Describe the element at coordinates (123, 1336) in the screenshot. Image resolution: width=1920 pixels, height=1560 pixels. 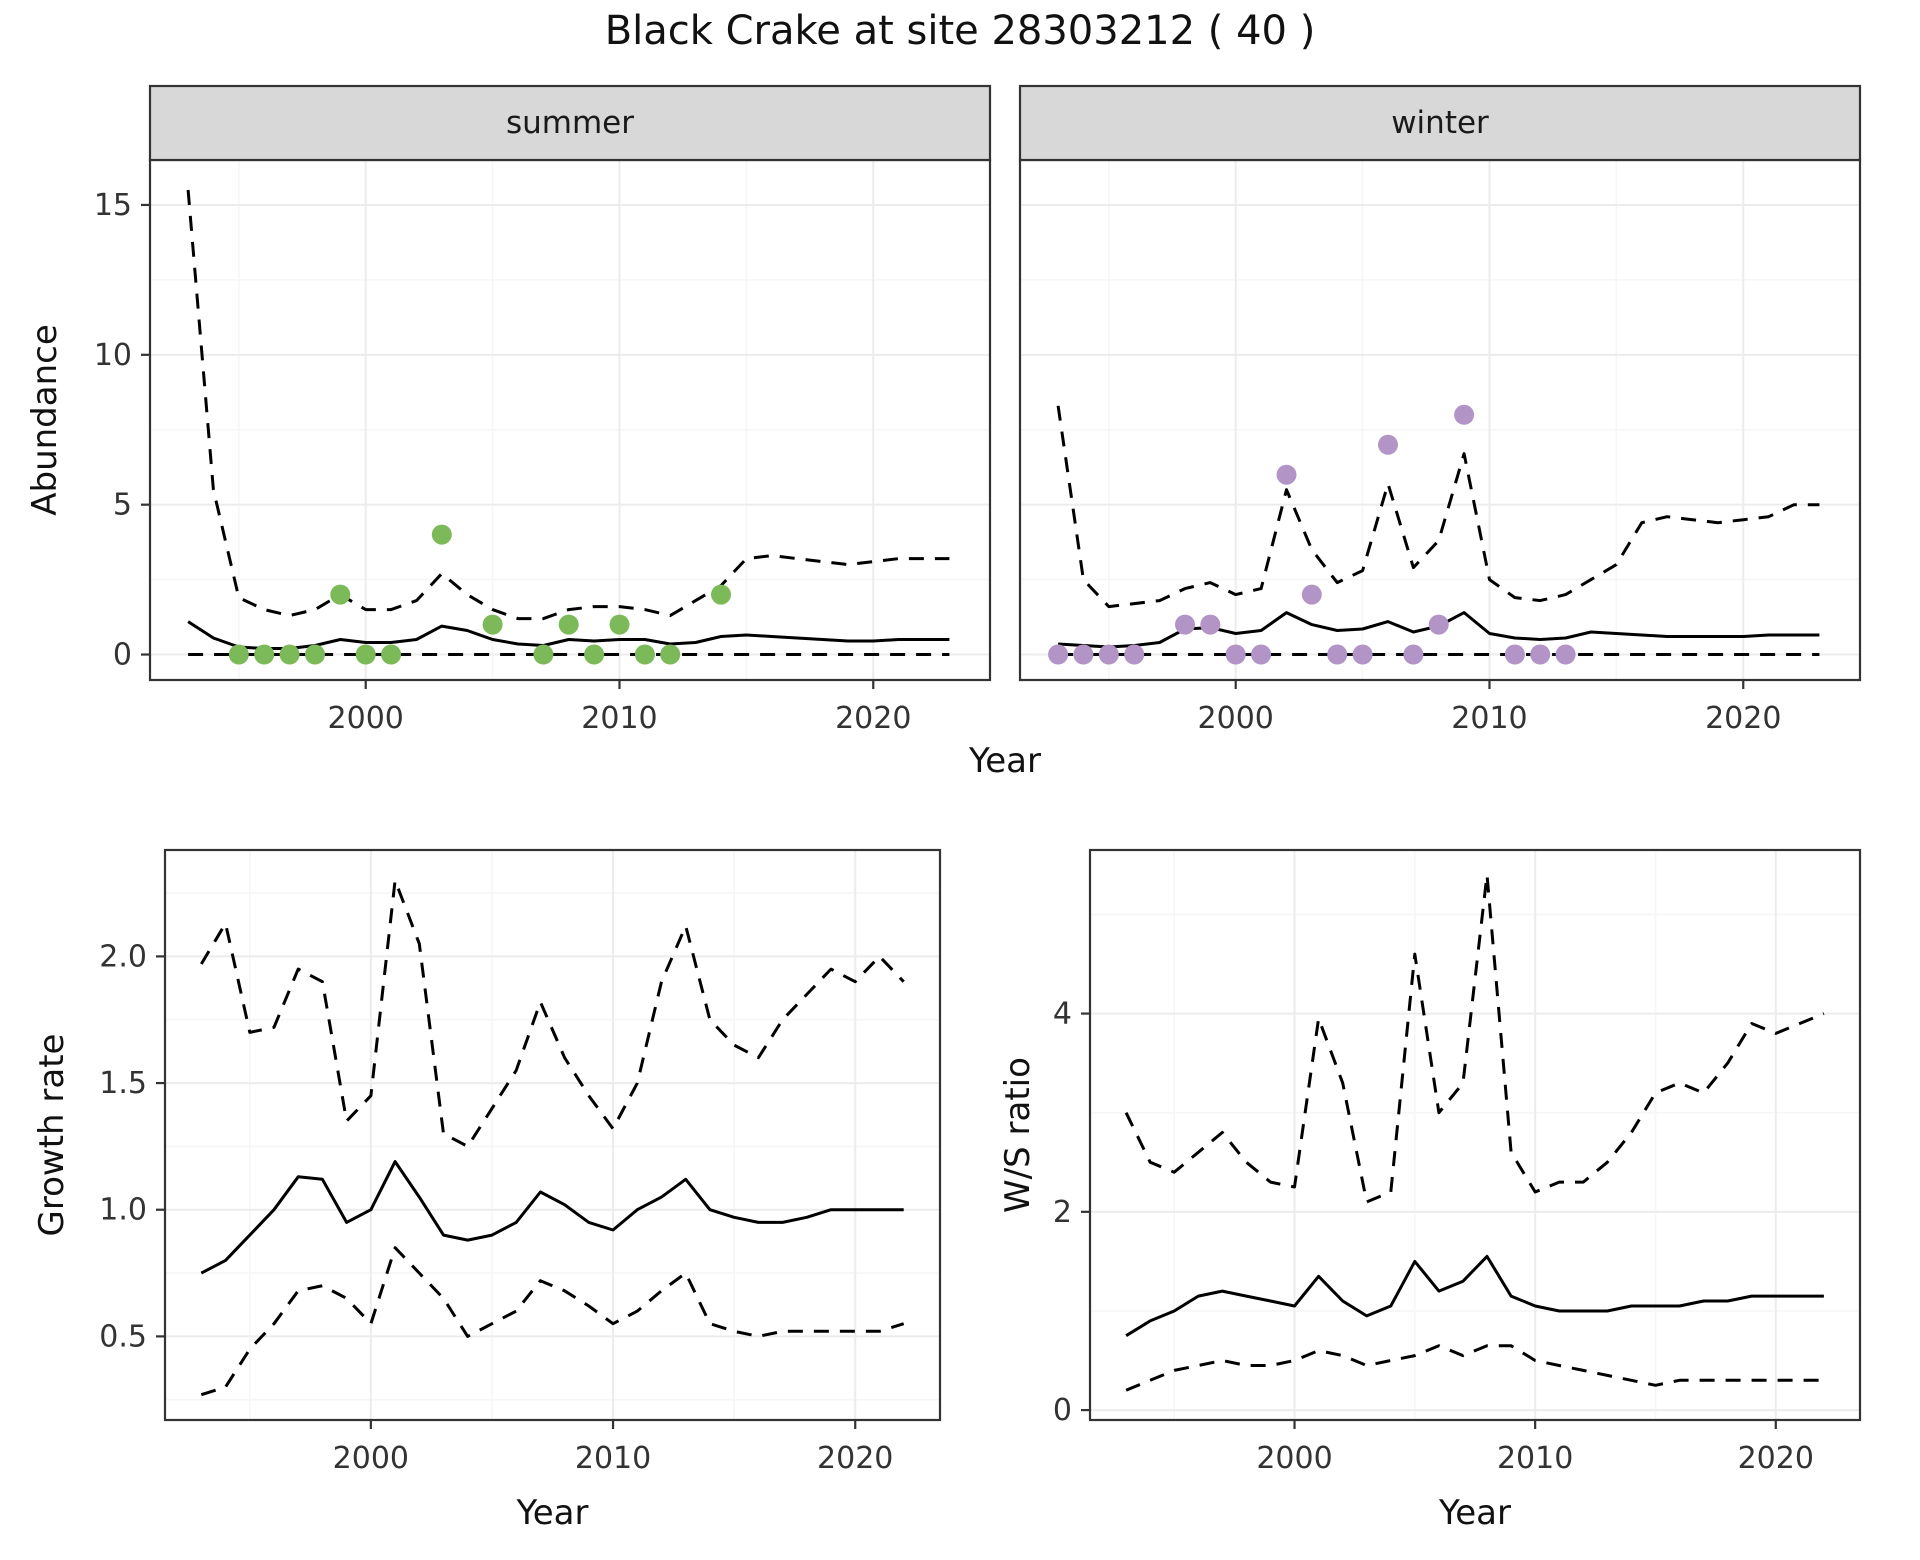
I see `svg-text: 0.5` at that location.